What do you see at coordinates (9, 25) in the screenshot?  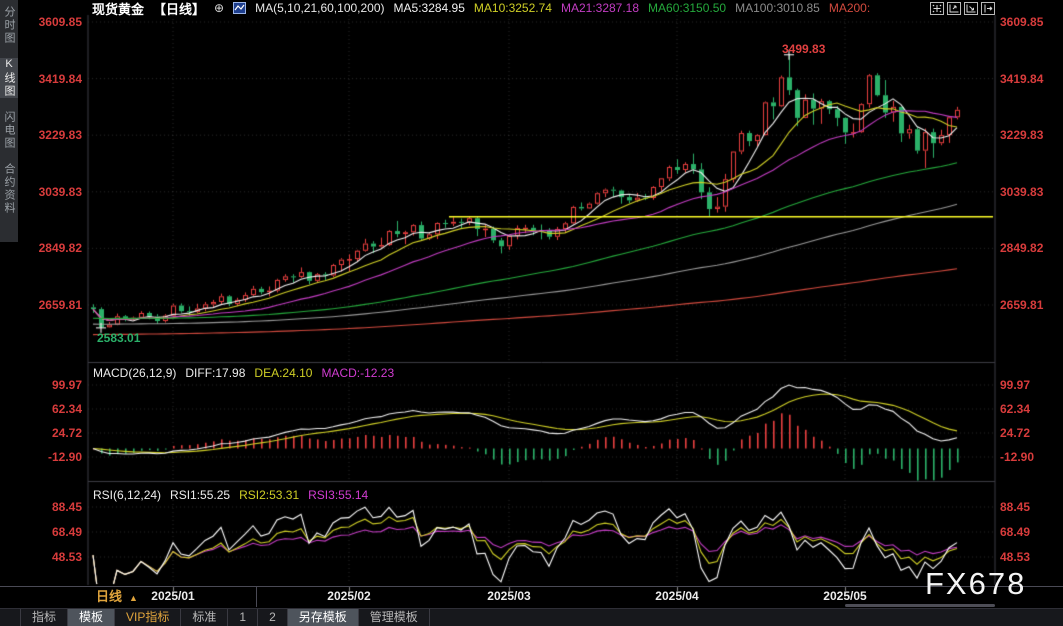 I see `sidebar-item-分时图: 分时图` at bounding box center [9, 25].